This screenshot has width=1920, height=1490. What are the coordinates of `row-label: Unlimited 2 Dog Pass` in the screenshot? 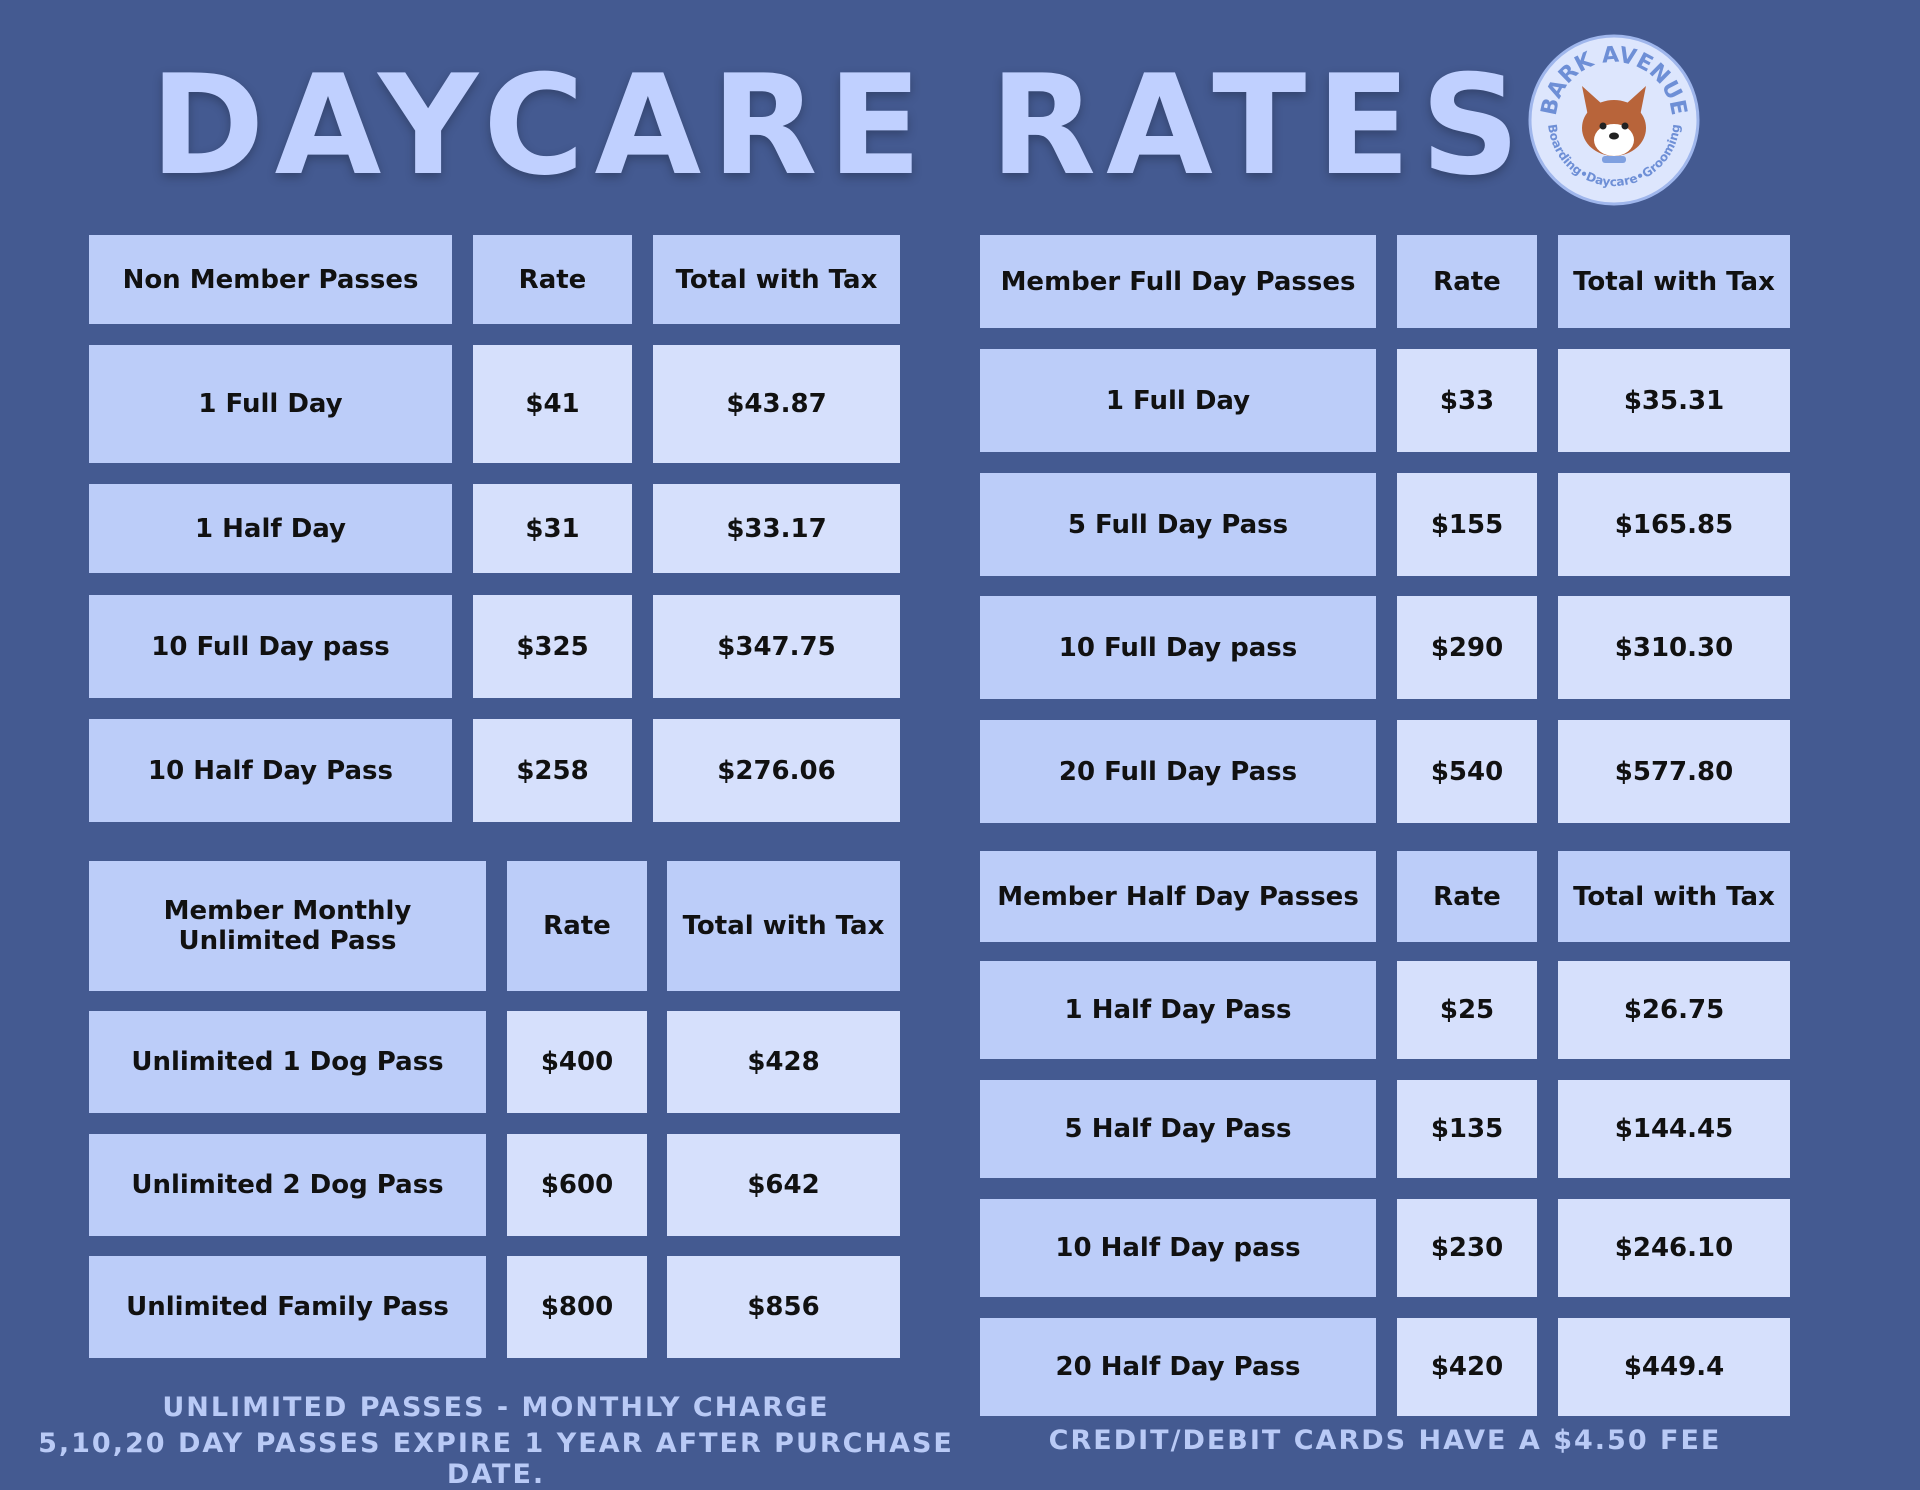 It's located at (287, 1185).